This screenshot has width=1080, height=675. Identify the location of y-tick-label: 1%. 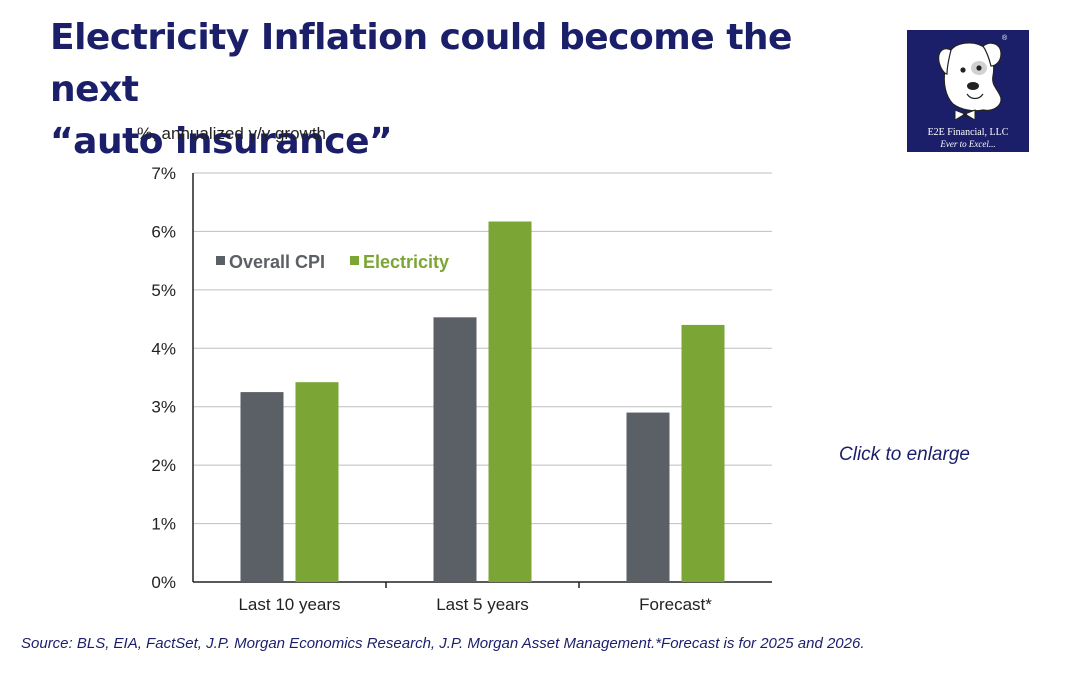
(163, 524).